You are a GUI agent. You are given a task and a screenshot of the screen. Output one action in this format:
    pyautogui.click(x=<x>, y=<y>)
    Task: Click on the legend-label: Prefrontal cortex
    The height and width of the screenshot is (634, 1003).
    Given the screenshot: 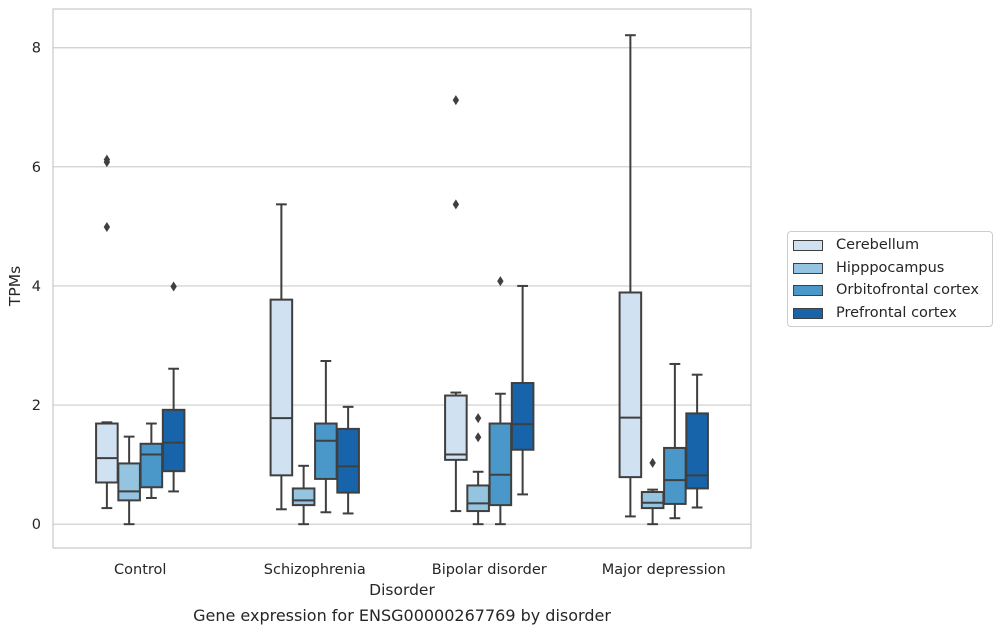 What is the action you would take?
    pyautogui.click(x=896, y=313)
    